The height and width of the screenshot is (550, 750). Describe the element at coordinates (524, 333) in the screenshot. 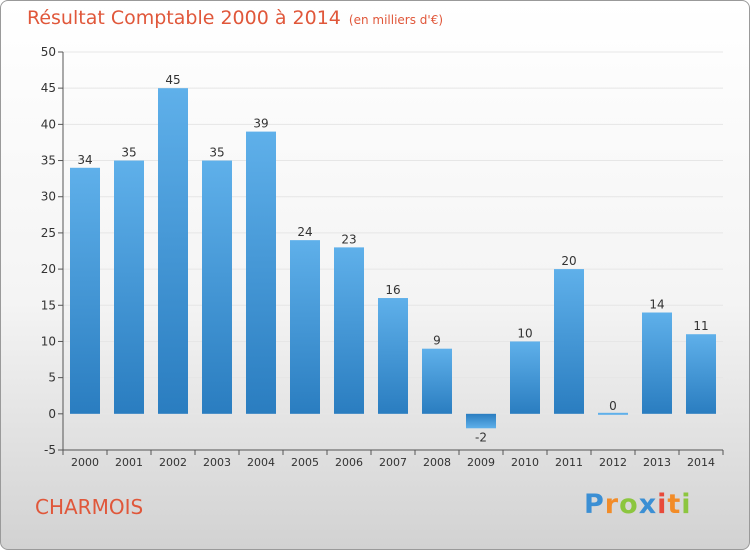

I see `bar-value-label: 10` at that location.